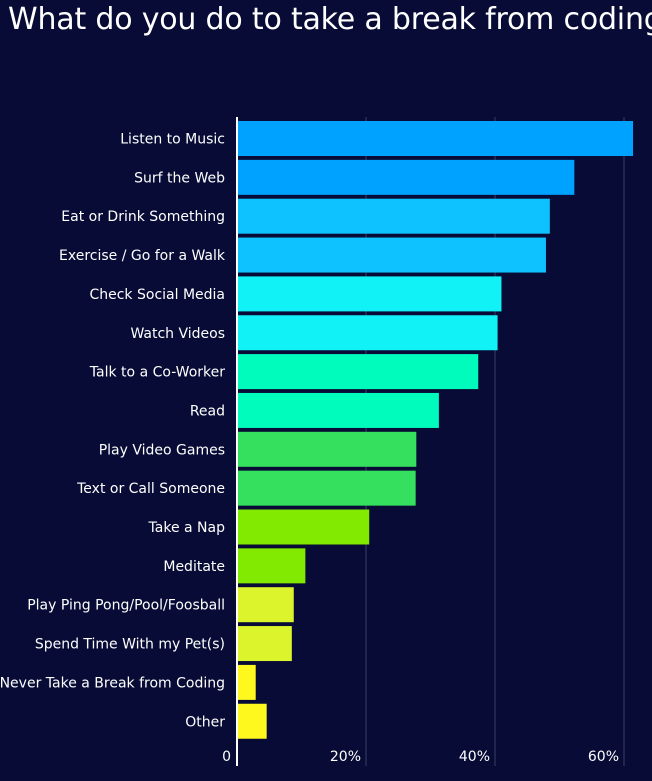 This screenshot has width=652, height=781. I want to click on category-label: Talk to a Co-Worker, so click(157, 373).